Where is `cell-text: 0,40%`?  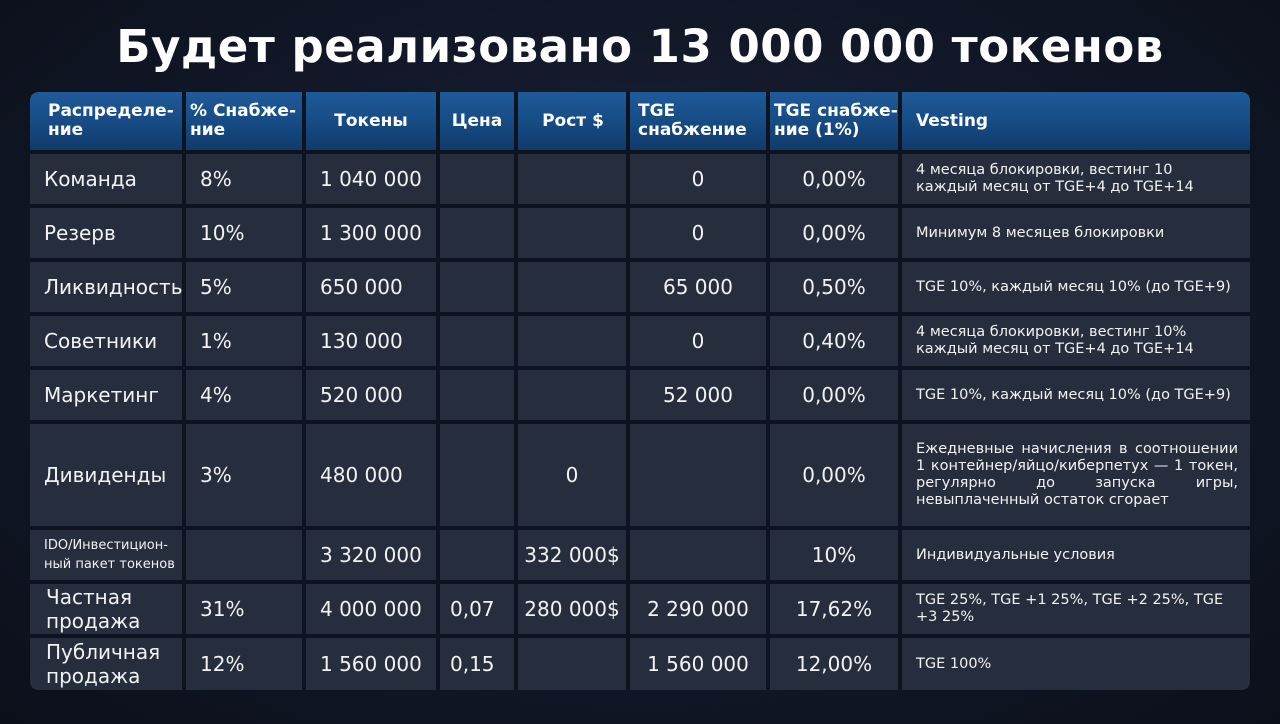 cell-text: 0,40% is located at coordinates (834, 341).